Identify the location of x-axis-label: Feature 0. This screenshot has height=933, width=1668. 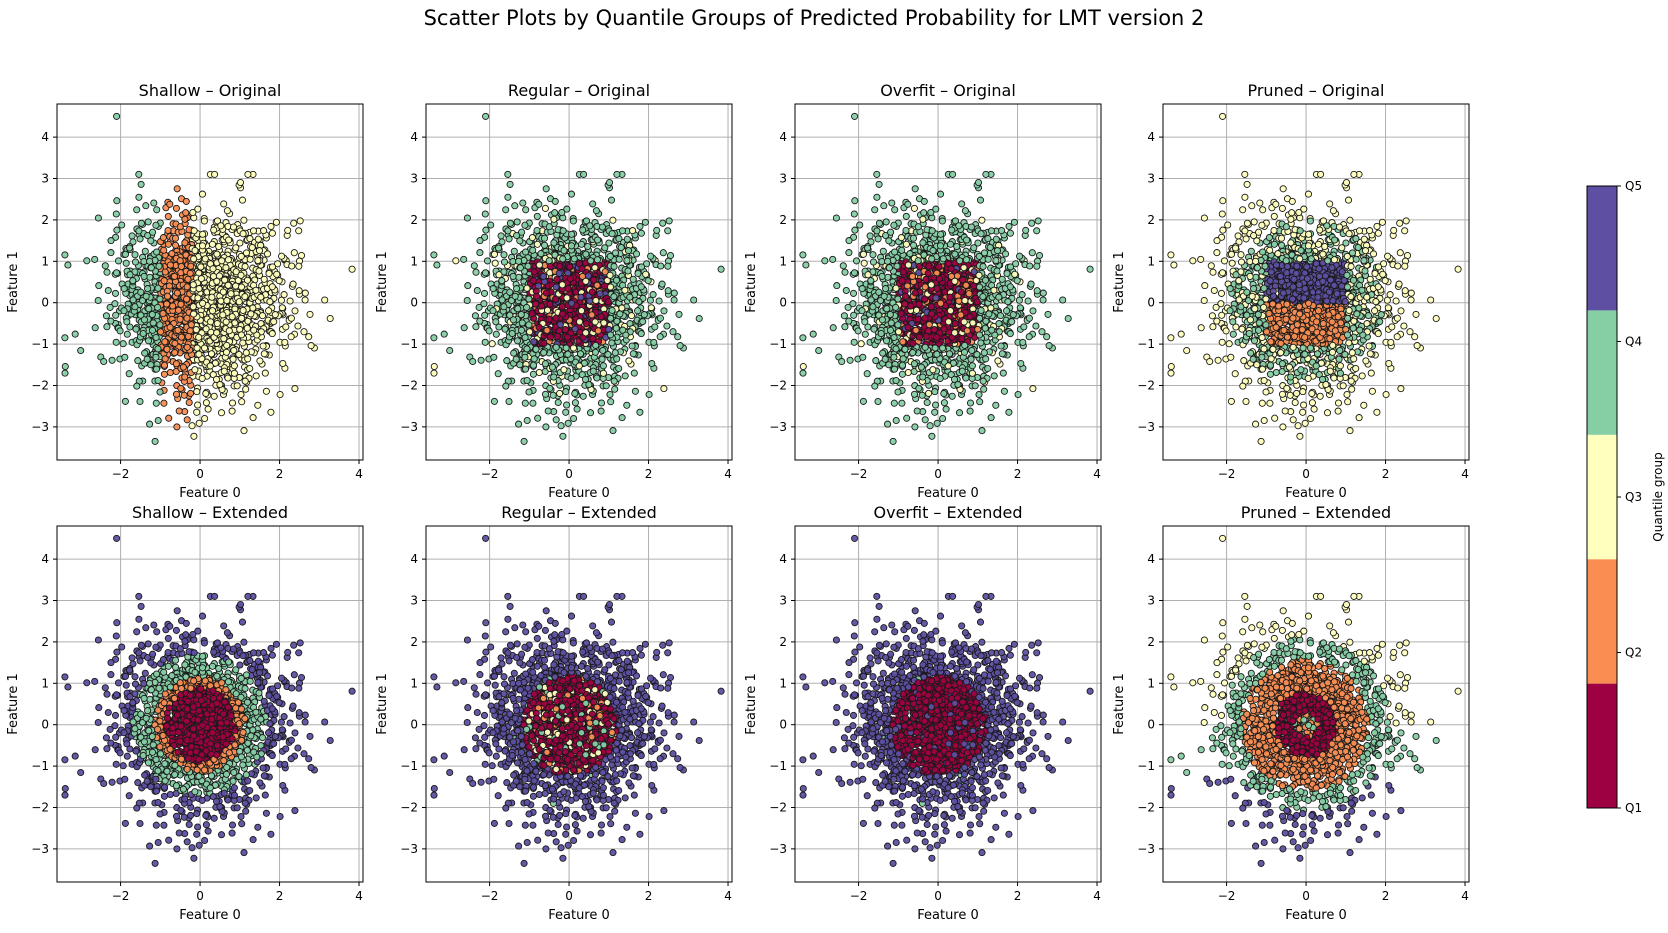
(210, 493).